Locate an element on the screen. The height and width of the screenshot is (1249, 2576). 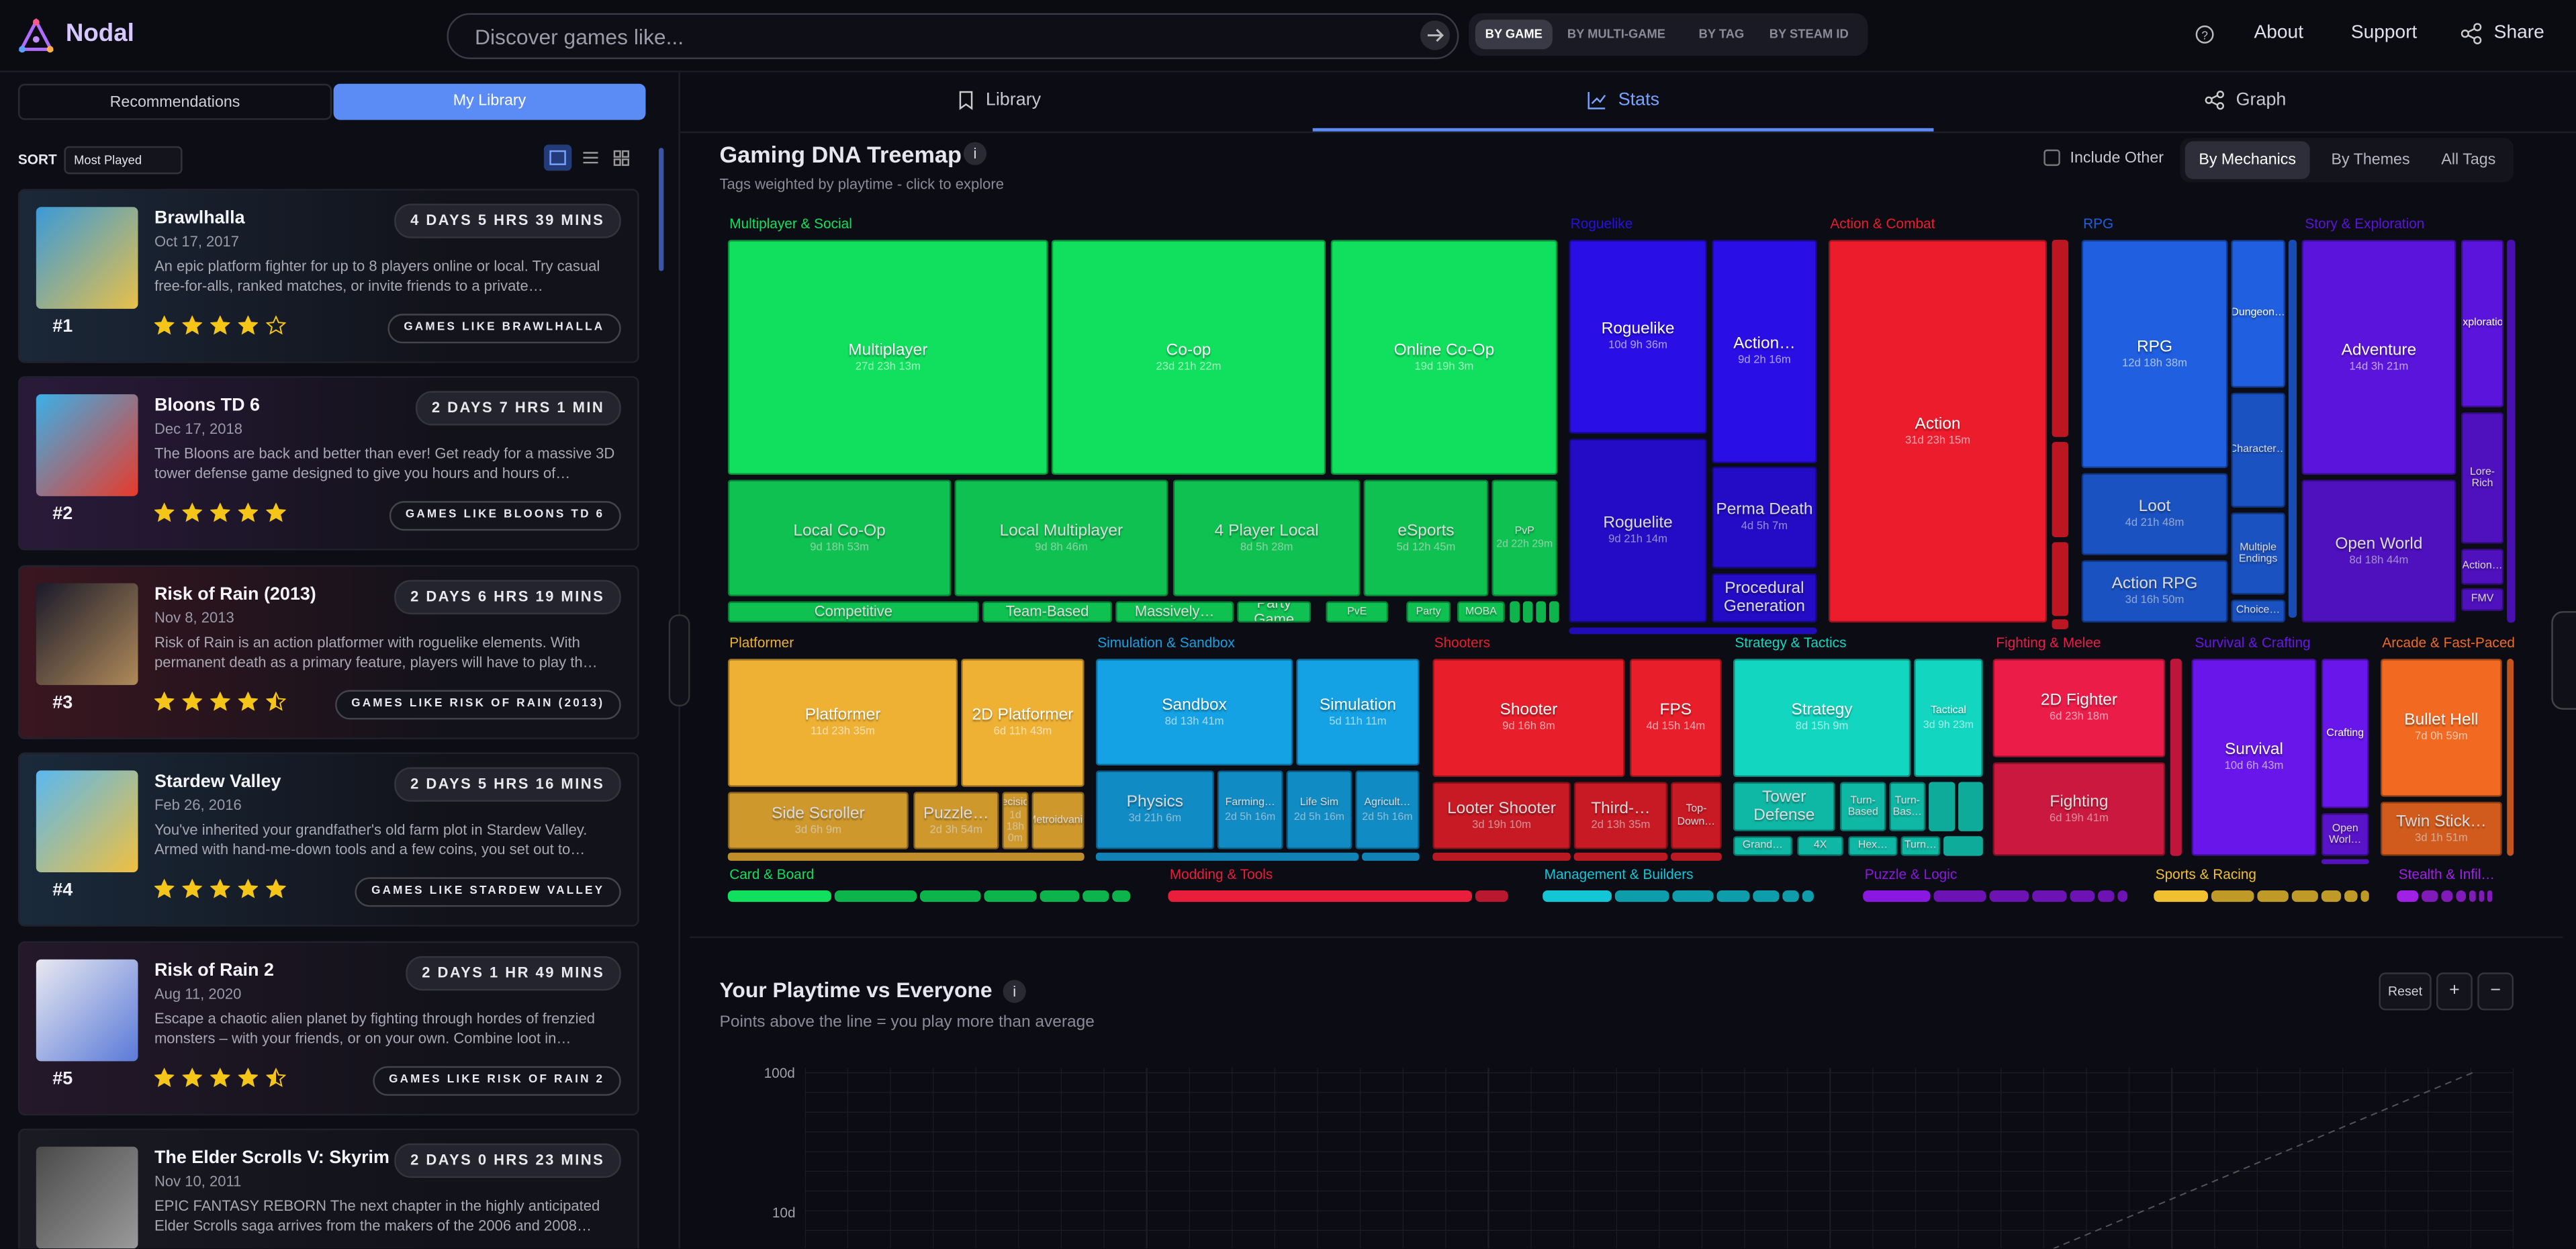
sidebar-tab: Recommendations is located at coordinates (174, 101).